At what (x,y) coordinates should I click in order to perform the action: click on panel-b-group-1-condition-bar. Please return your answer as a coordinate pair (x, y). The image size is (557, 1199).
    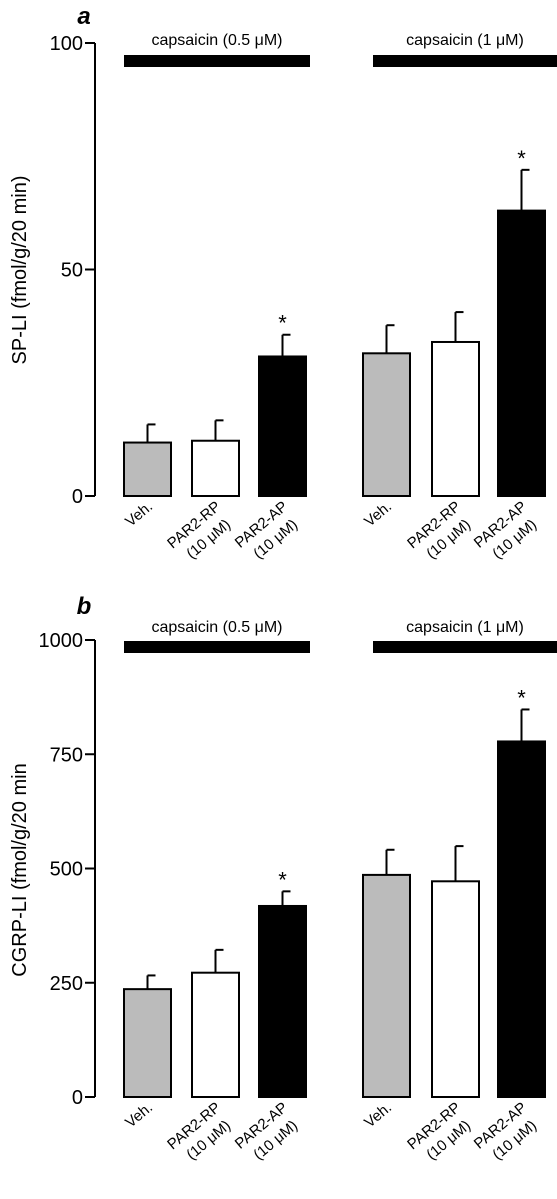
    Looking at the image, I should click on (217, 647).